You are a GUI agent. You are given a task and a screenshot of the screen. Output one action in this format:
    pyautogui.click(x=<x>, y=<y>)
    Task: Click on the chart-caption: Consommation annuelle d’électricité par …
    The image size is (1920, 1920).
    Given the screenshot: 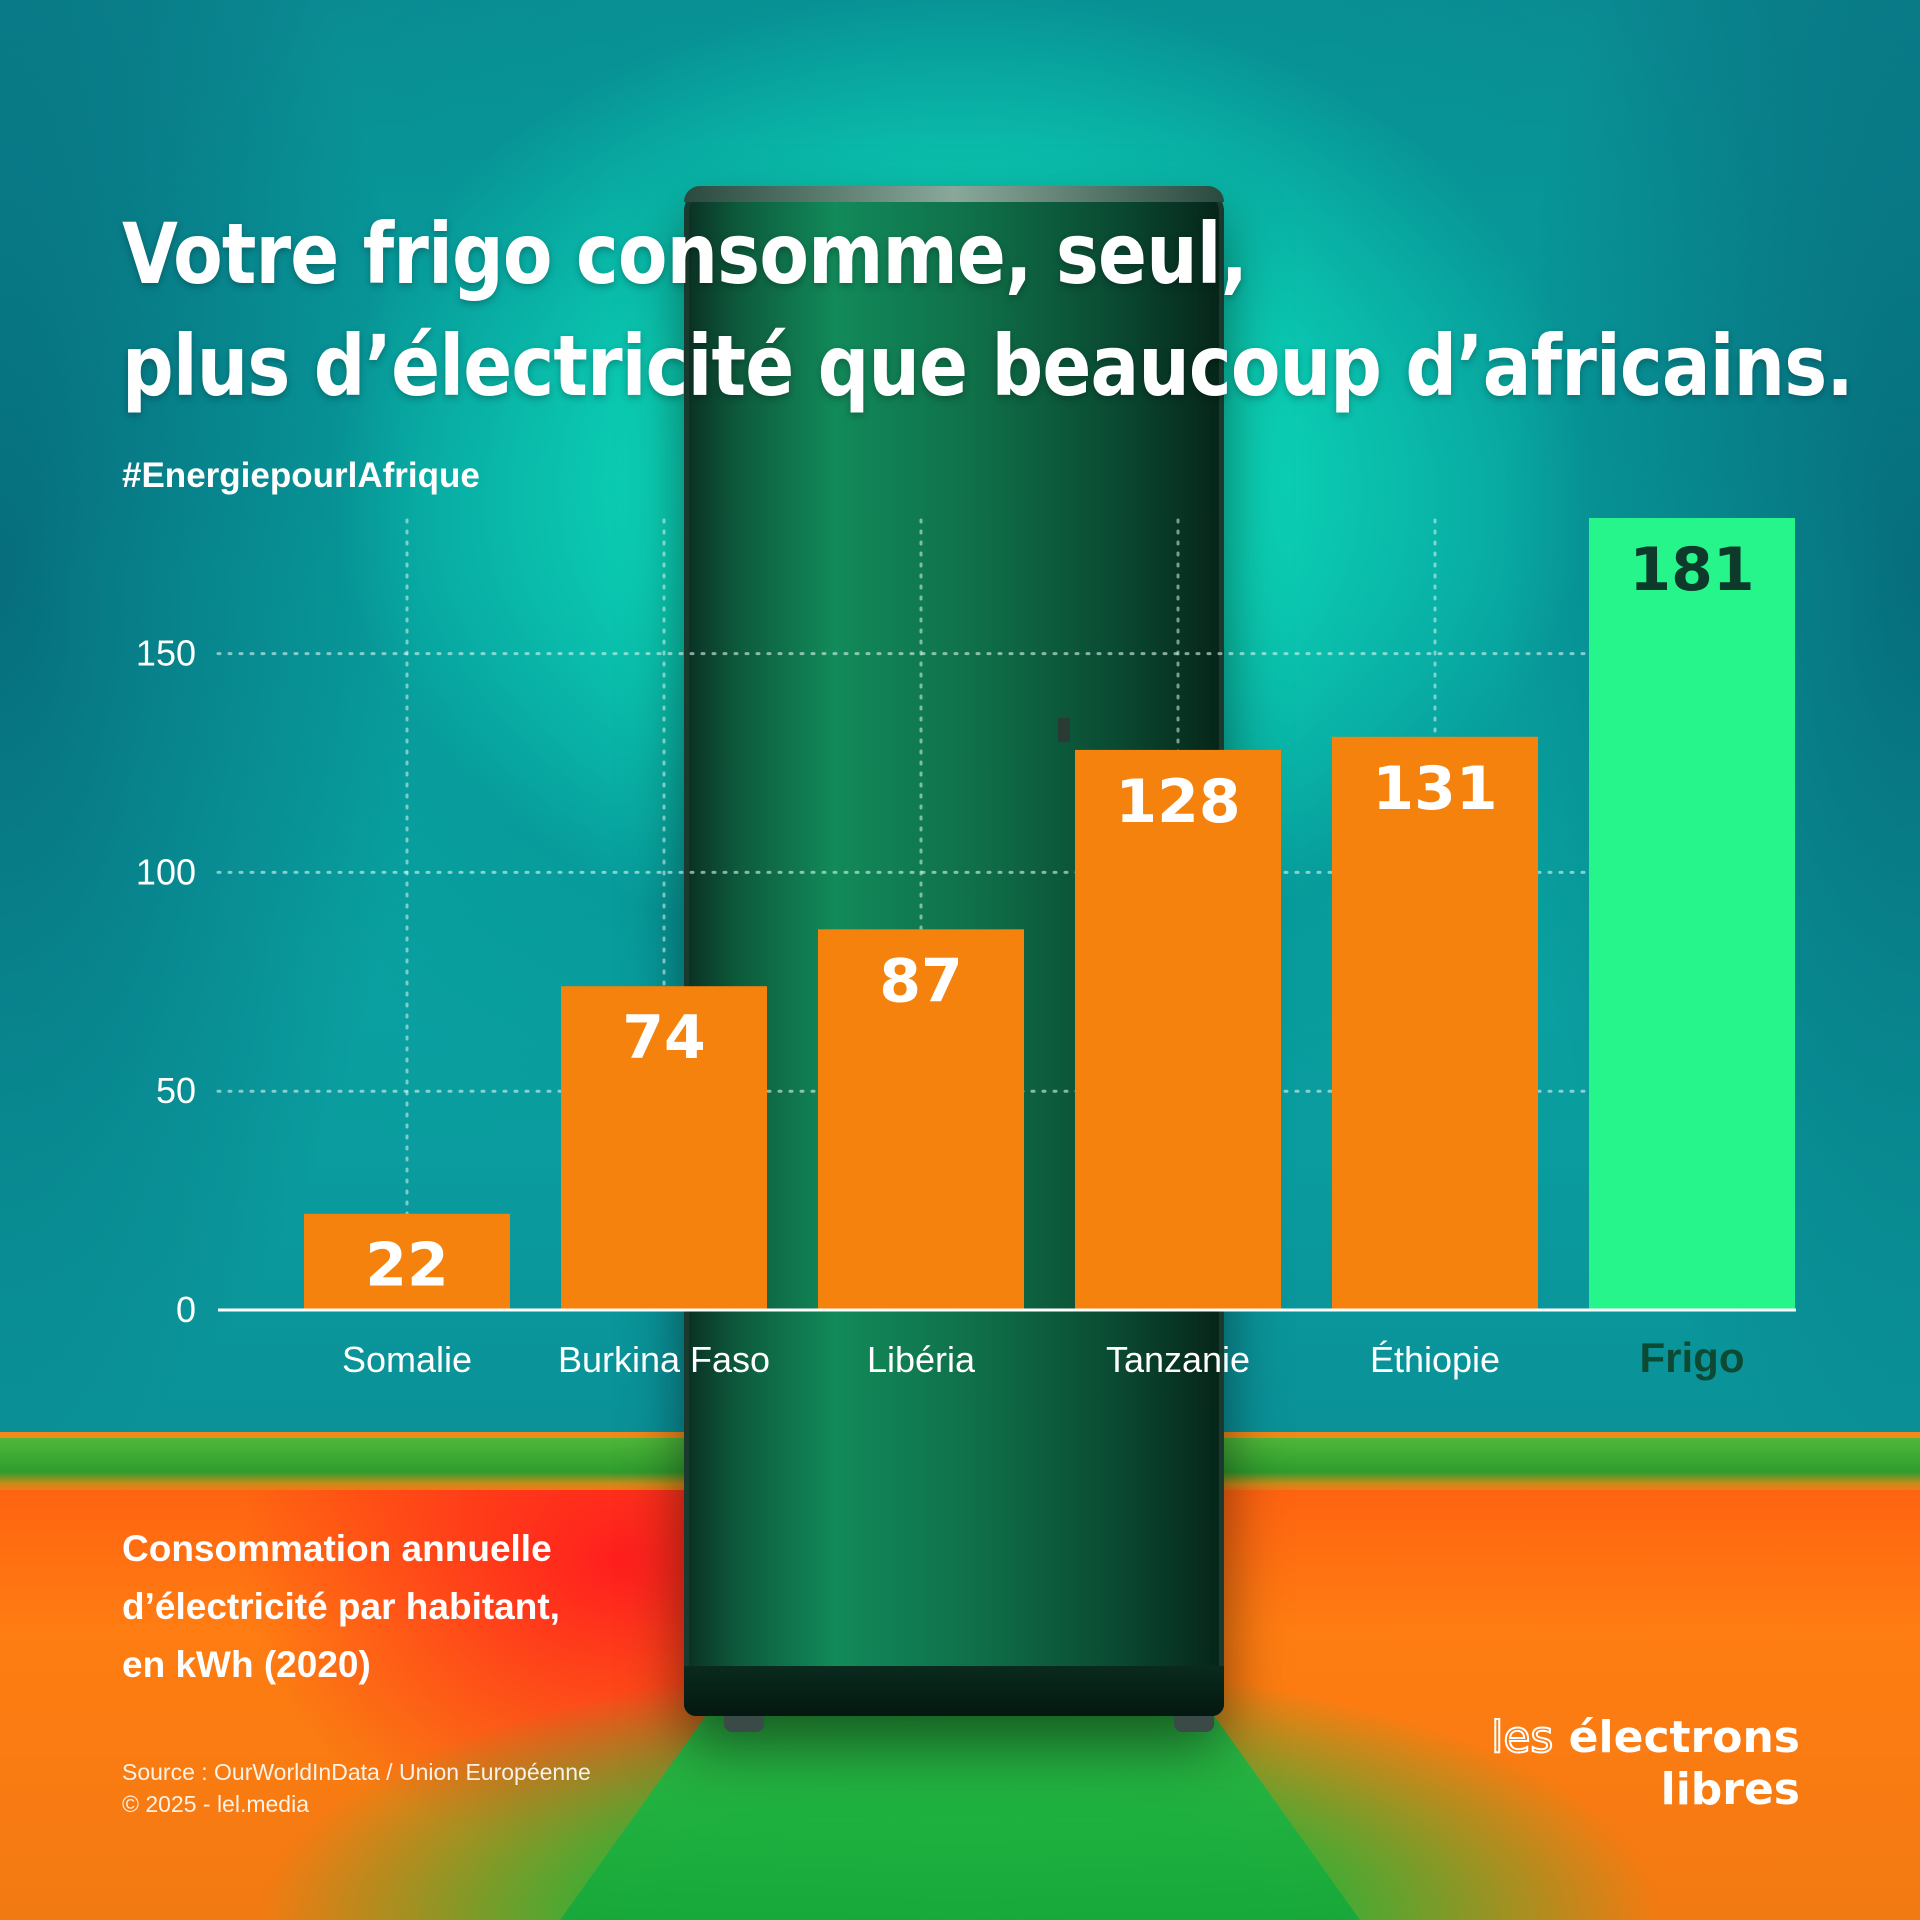 What is the action you would take?
    pyautogui.click(x=402, y=1607)
    